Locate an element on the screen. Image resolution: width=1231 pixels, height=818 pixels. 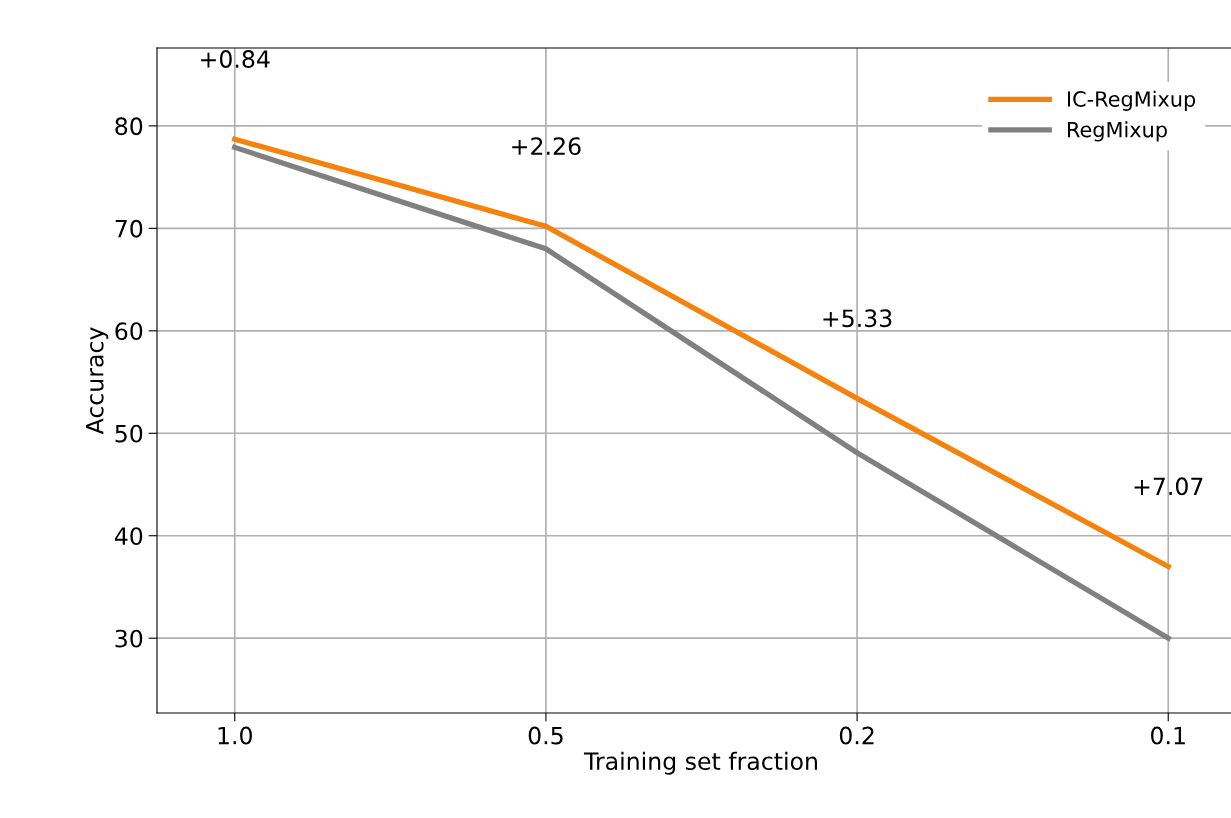
y-tick-label: 30 is located at coordinates (129, 638).